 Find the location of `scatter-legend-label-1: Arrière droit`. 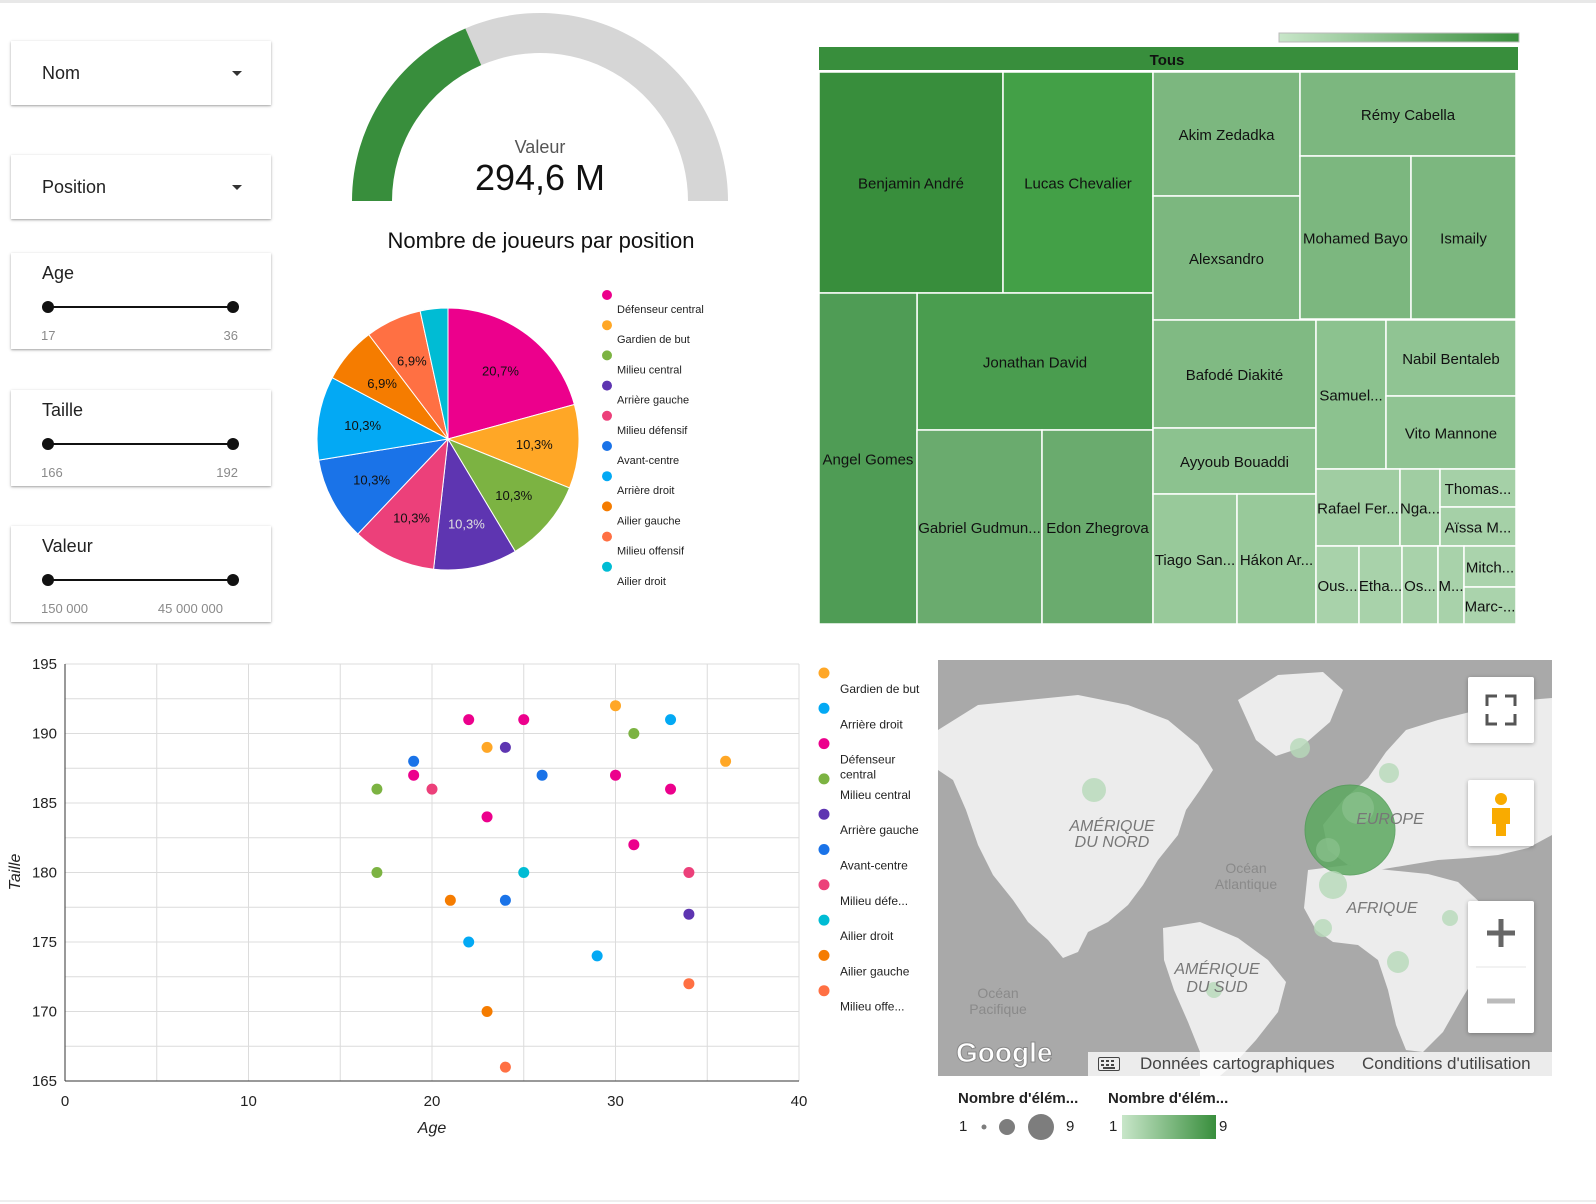

scatter-legend-label-1: Arrière droit is located at coordinates (871, 724).